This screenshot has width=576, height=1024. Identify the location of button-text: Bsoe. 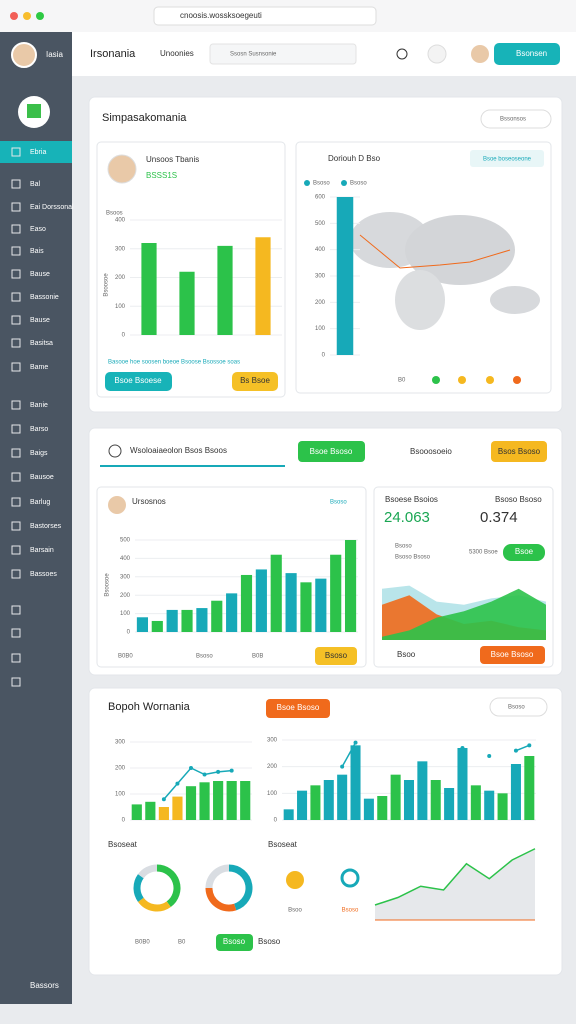
(524, 551).